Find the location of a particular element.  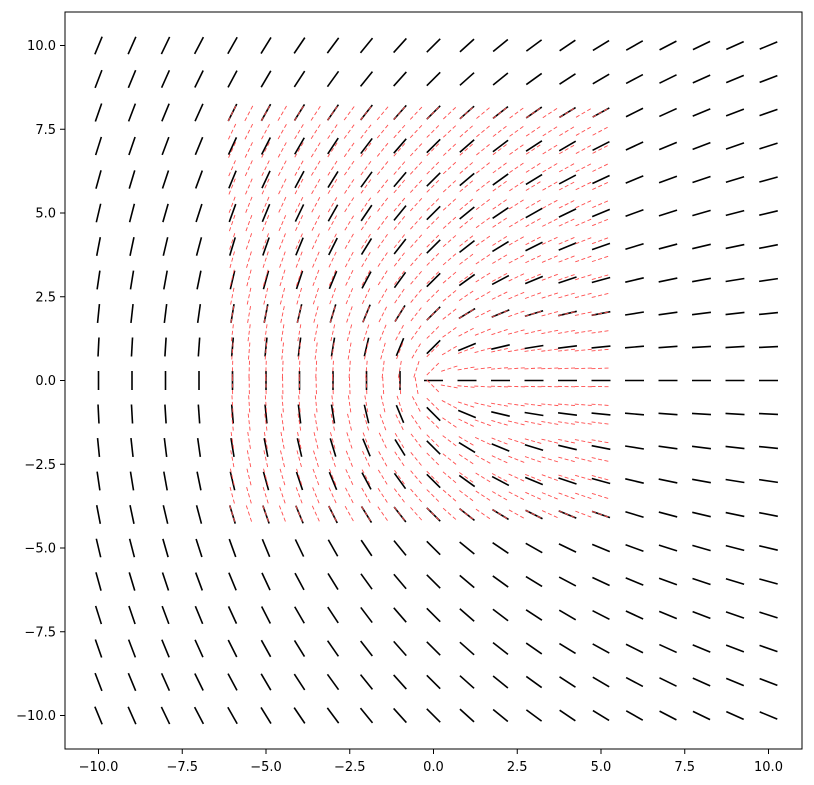

x-tick-label: 5.0 is located at coordinates (601, 767).